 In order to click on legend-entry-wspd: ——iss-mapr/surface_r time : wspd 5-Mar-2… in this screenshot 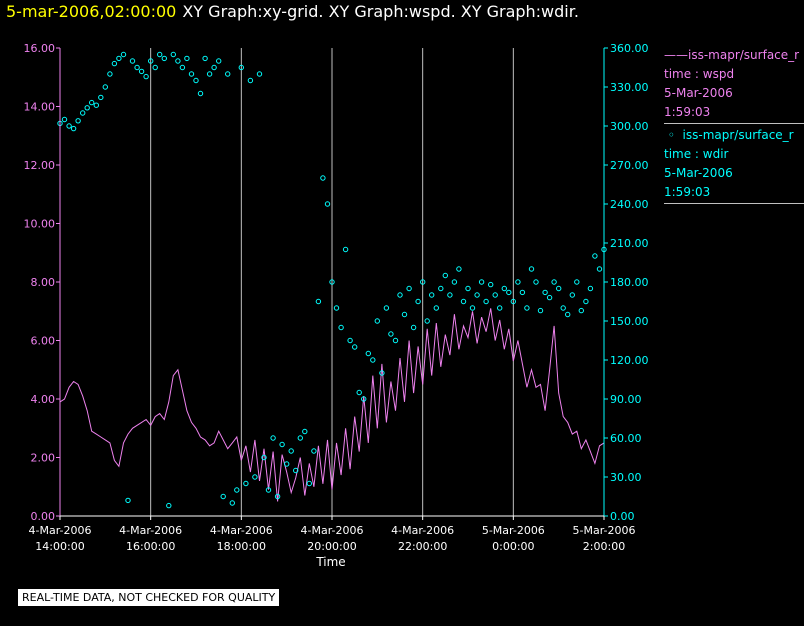, I will do `click(734, 85)`.